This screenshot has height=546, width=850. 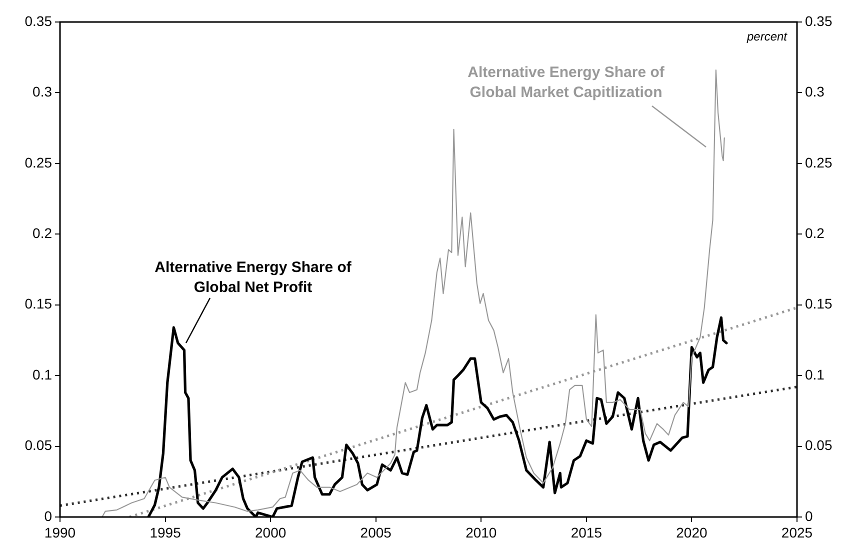 I want to click on x-tick-label: 1995, so click(x=166, y=532).